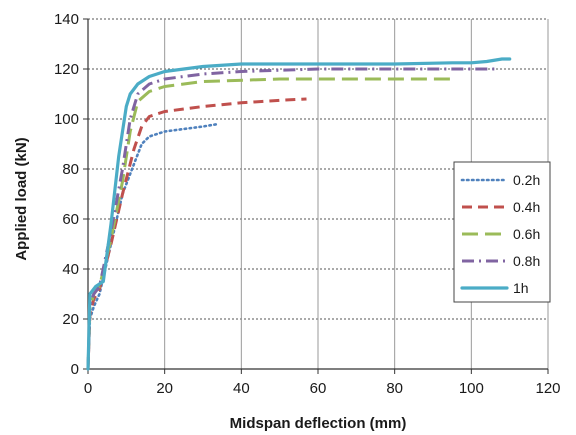 The width and height of the screenshot is (576, 435). What do you see at coordinates (318, 388) in the screenshot?
I see `x-tick-label: 60` at bounding box center [318, 388].